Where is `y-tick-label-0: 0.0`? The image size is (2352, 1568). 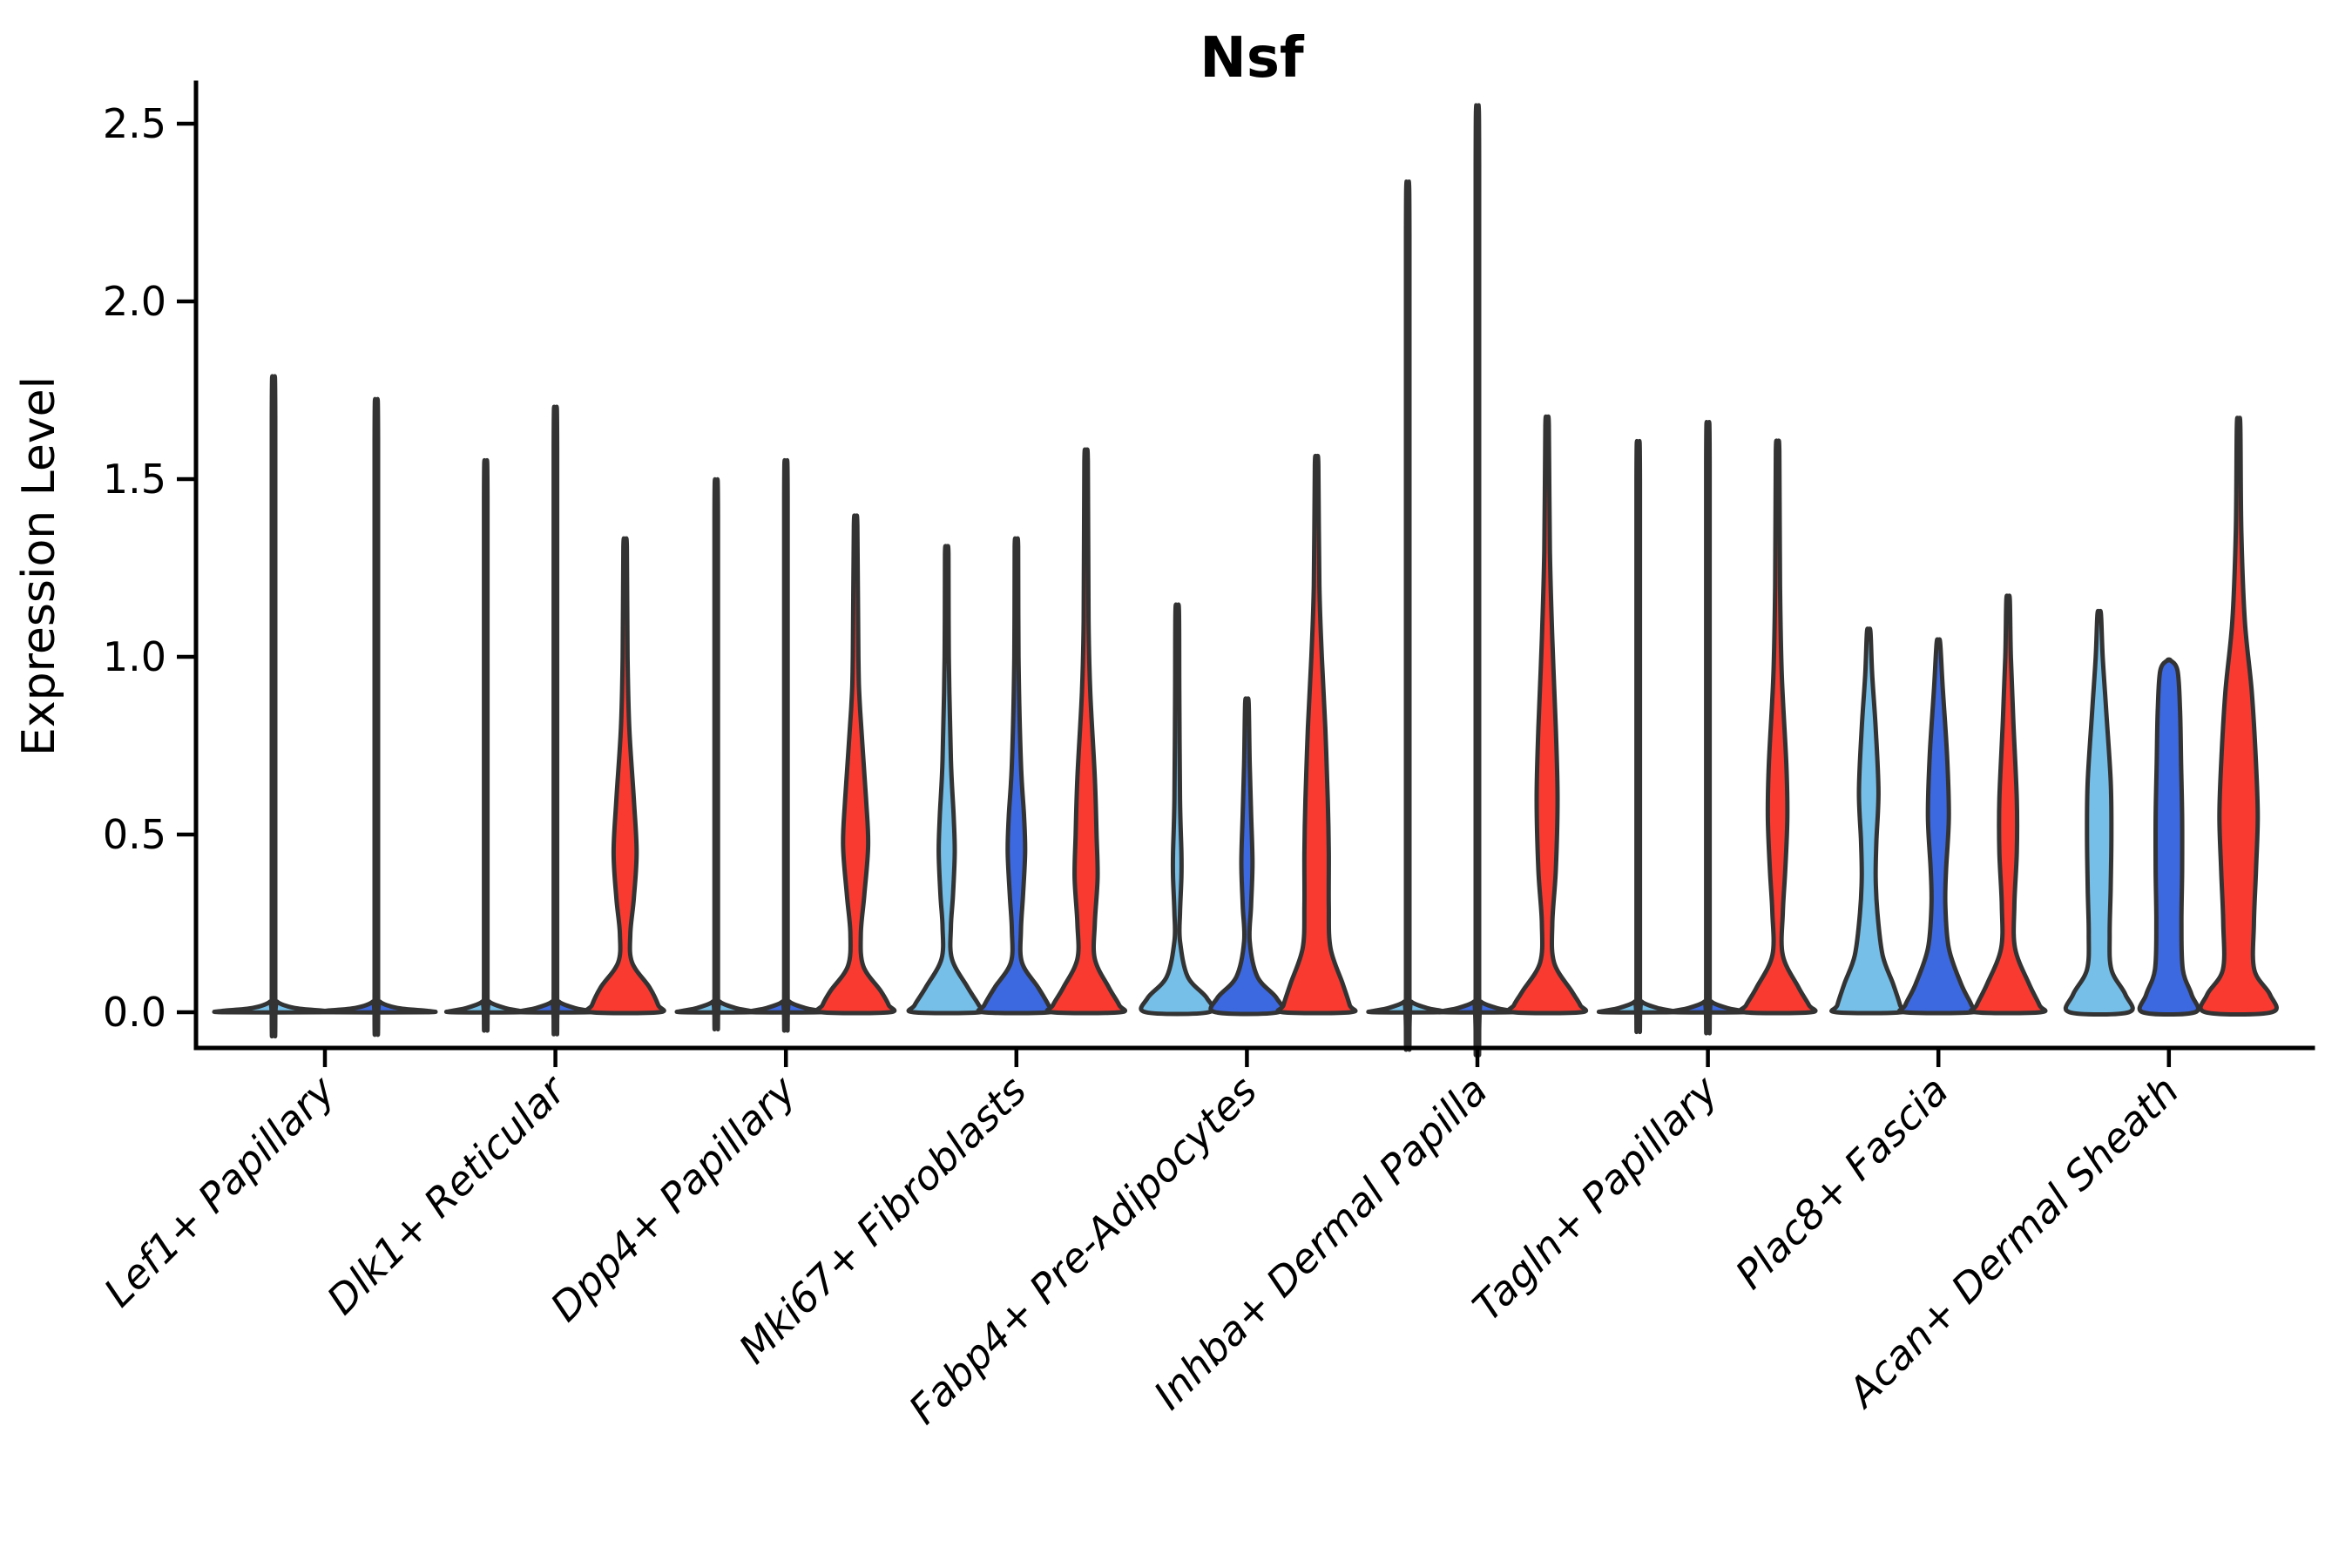
y-tick-label-0: 0.0 is located at coordinates (134, 1013).